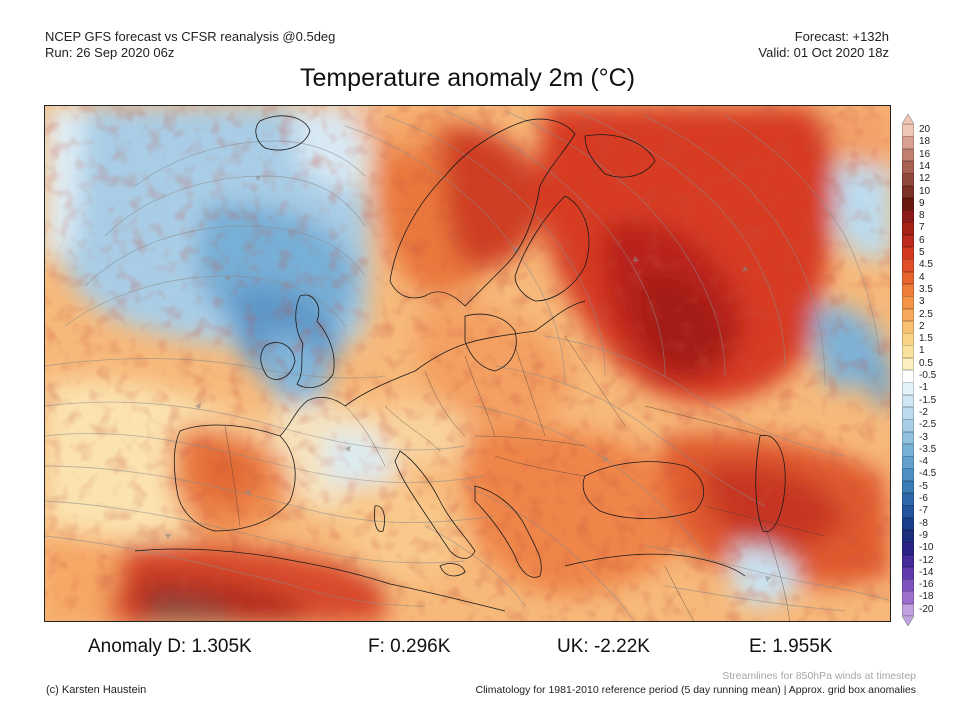 This screenshot has height=720, width=960. What do you see at coordinates (923, 523) in the screenshot?
I see `colorbar-label: -8` at bounding box center [923, 523].